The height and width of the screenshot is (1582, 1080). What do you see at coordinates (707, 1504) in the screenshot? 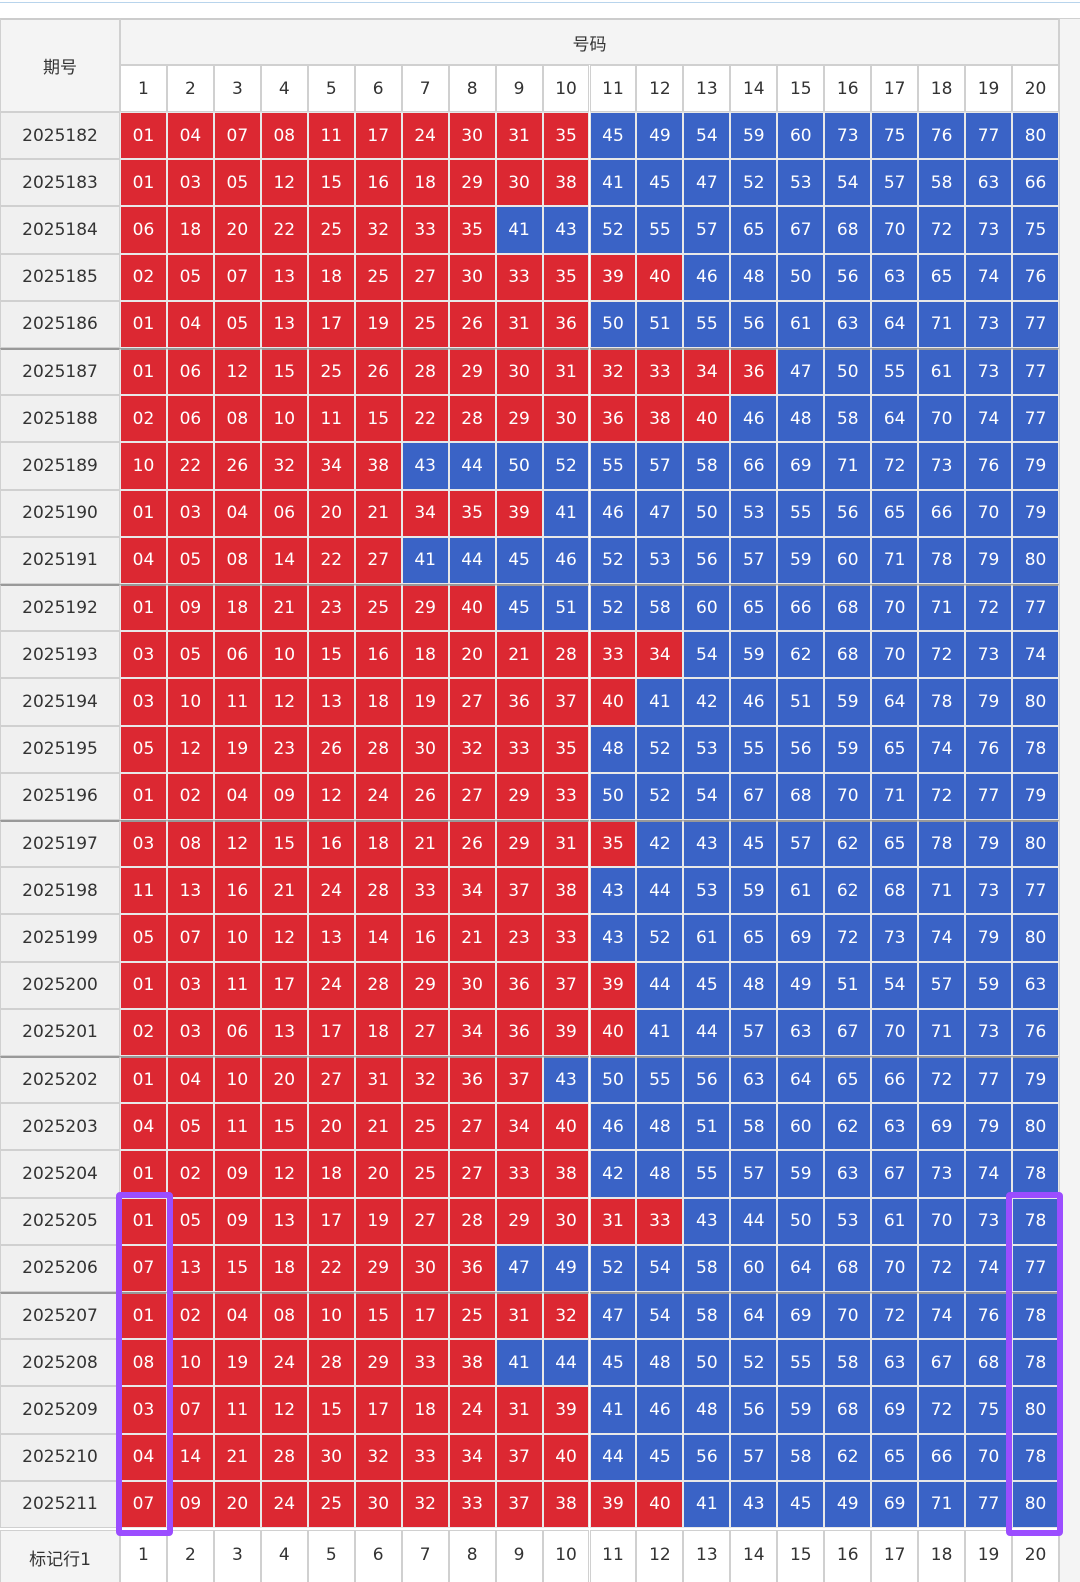
I see `blue-number-cell: 41` at bounding box center [707, 1504].